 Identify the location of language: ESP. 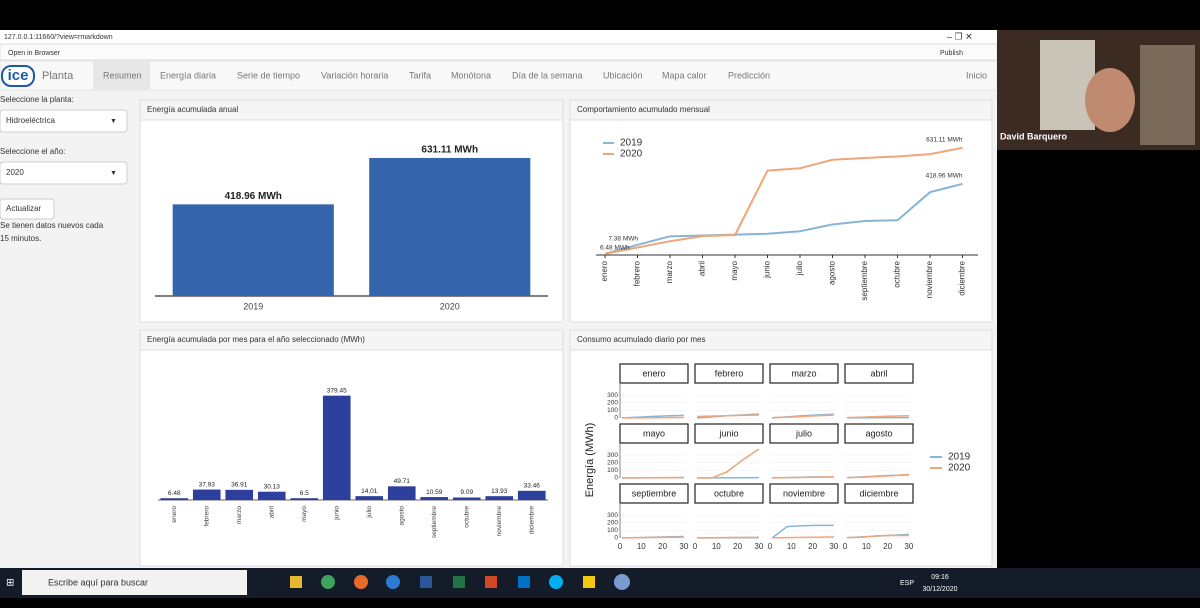
(907, 583).